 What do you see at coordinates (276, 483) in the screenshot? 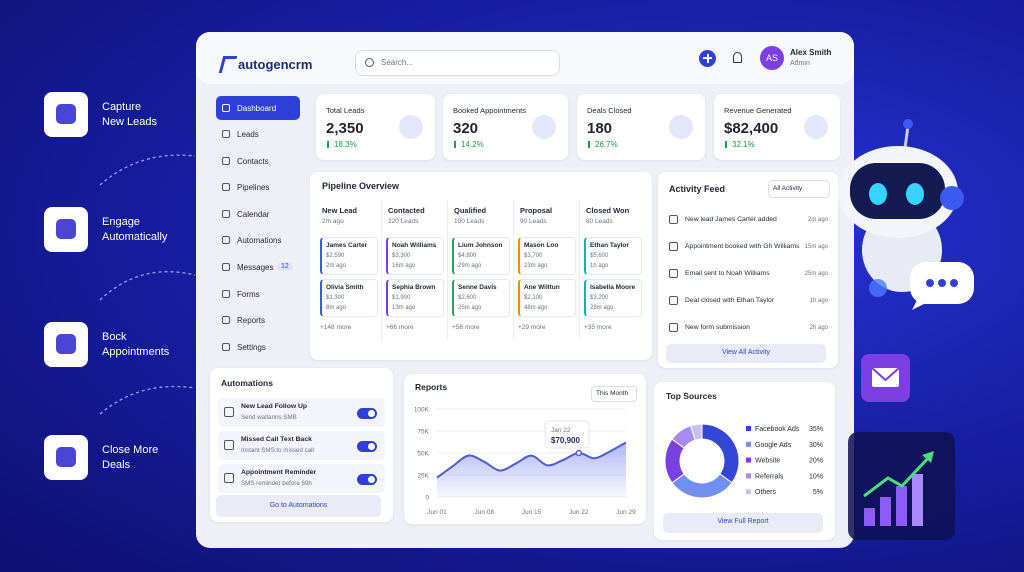
I see `automation-subtitle: SMS reminder before 69h` at bounding box center [276, 483].